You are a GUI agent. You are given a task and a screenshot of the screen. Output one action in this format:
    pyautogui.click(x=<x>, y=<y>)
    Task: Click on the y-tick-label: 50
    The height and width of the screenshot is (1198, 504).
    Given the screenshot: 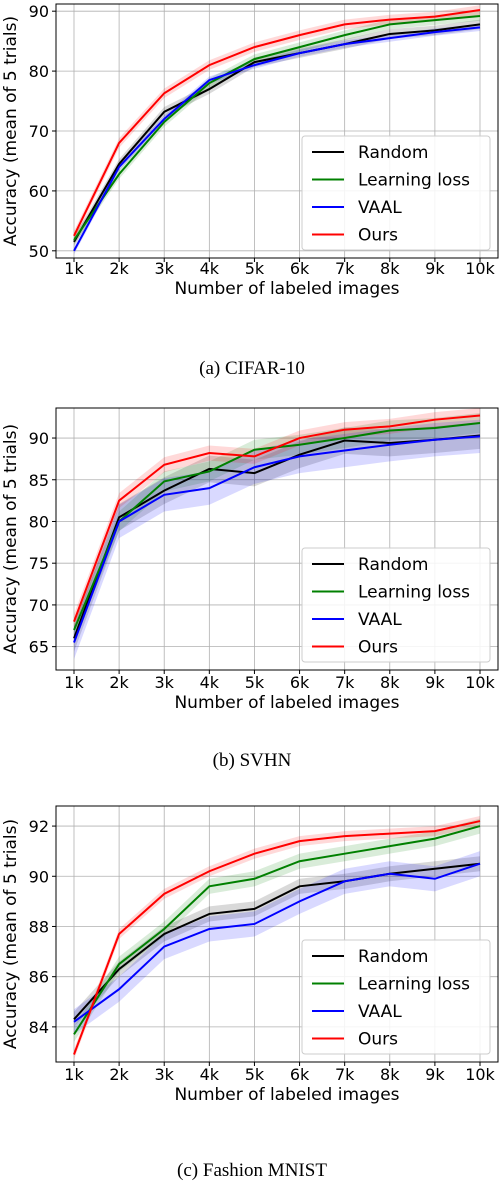 What is the action you would take?
    pyautogui.click(x=39, y=251)
    